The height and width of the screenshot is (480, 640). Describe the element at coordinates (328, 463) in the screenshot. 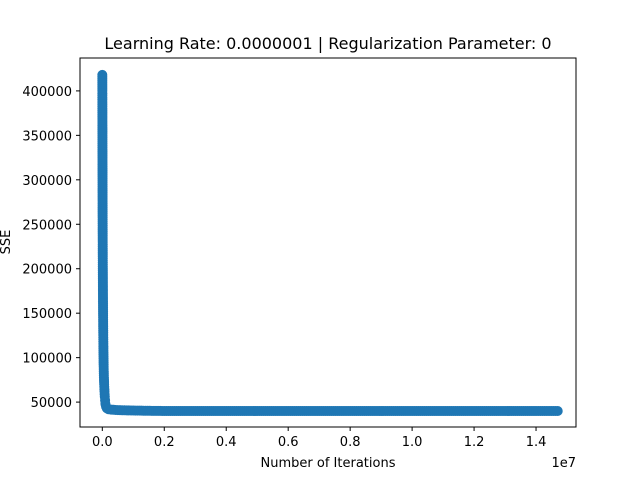

I see `x-axis-label: Number of Iterations` at that location.